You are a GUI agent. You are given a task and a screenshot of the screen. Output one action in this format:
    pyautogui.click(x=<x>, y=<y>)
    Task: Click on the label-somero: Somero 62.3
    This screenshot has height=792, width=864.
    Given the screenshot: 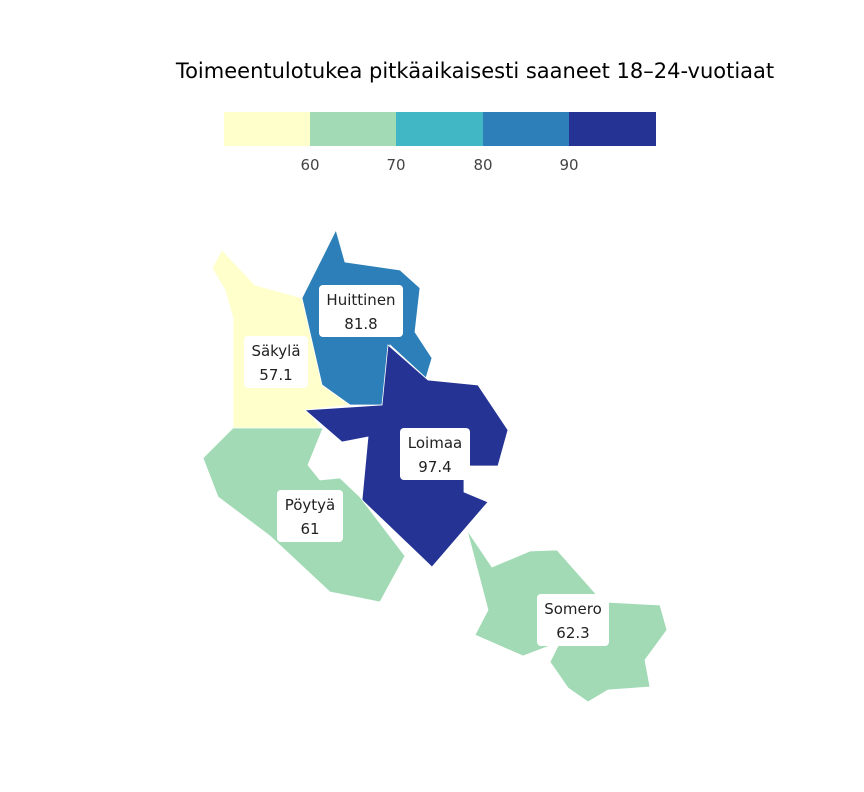 What is the action you would take?
    pyautogui.click(x=573, y=620)
    